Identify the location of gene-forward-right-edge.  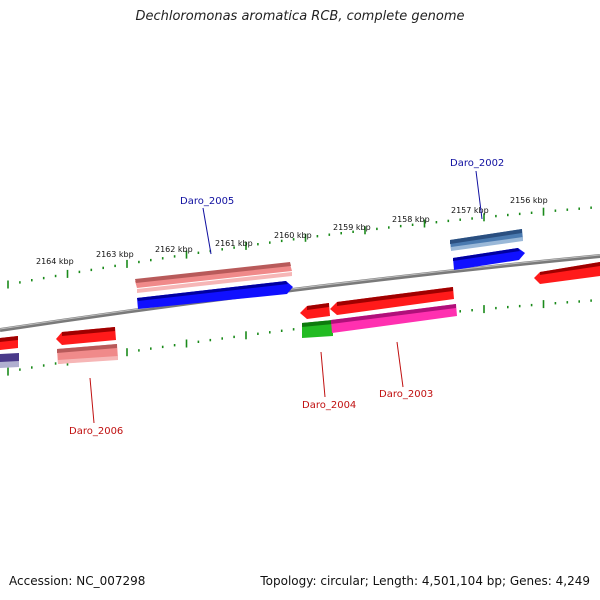
(567, 273).